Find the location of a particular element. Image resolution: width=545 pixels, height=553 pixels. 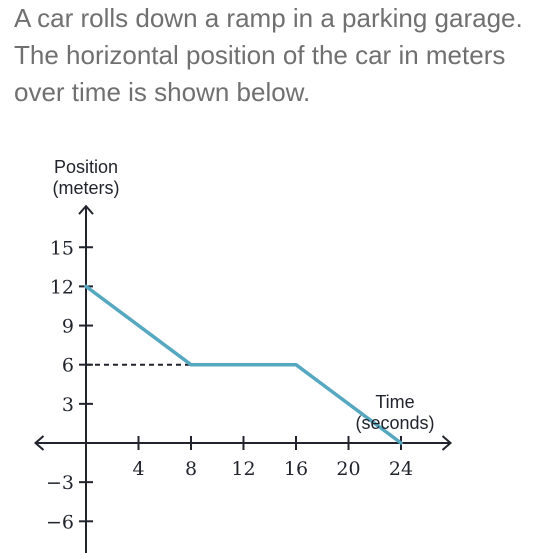

x-axis-title-line-2: (seconds) is located at coordinates (395, 423).